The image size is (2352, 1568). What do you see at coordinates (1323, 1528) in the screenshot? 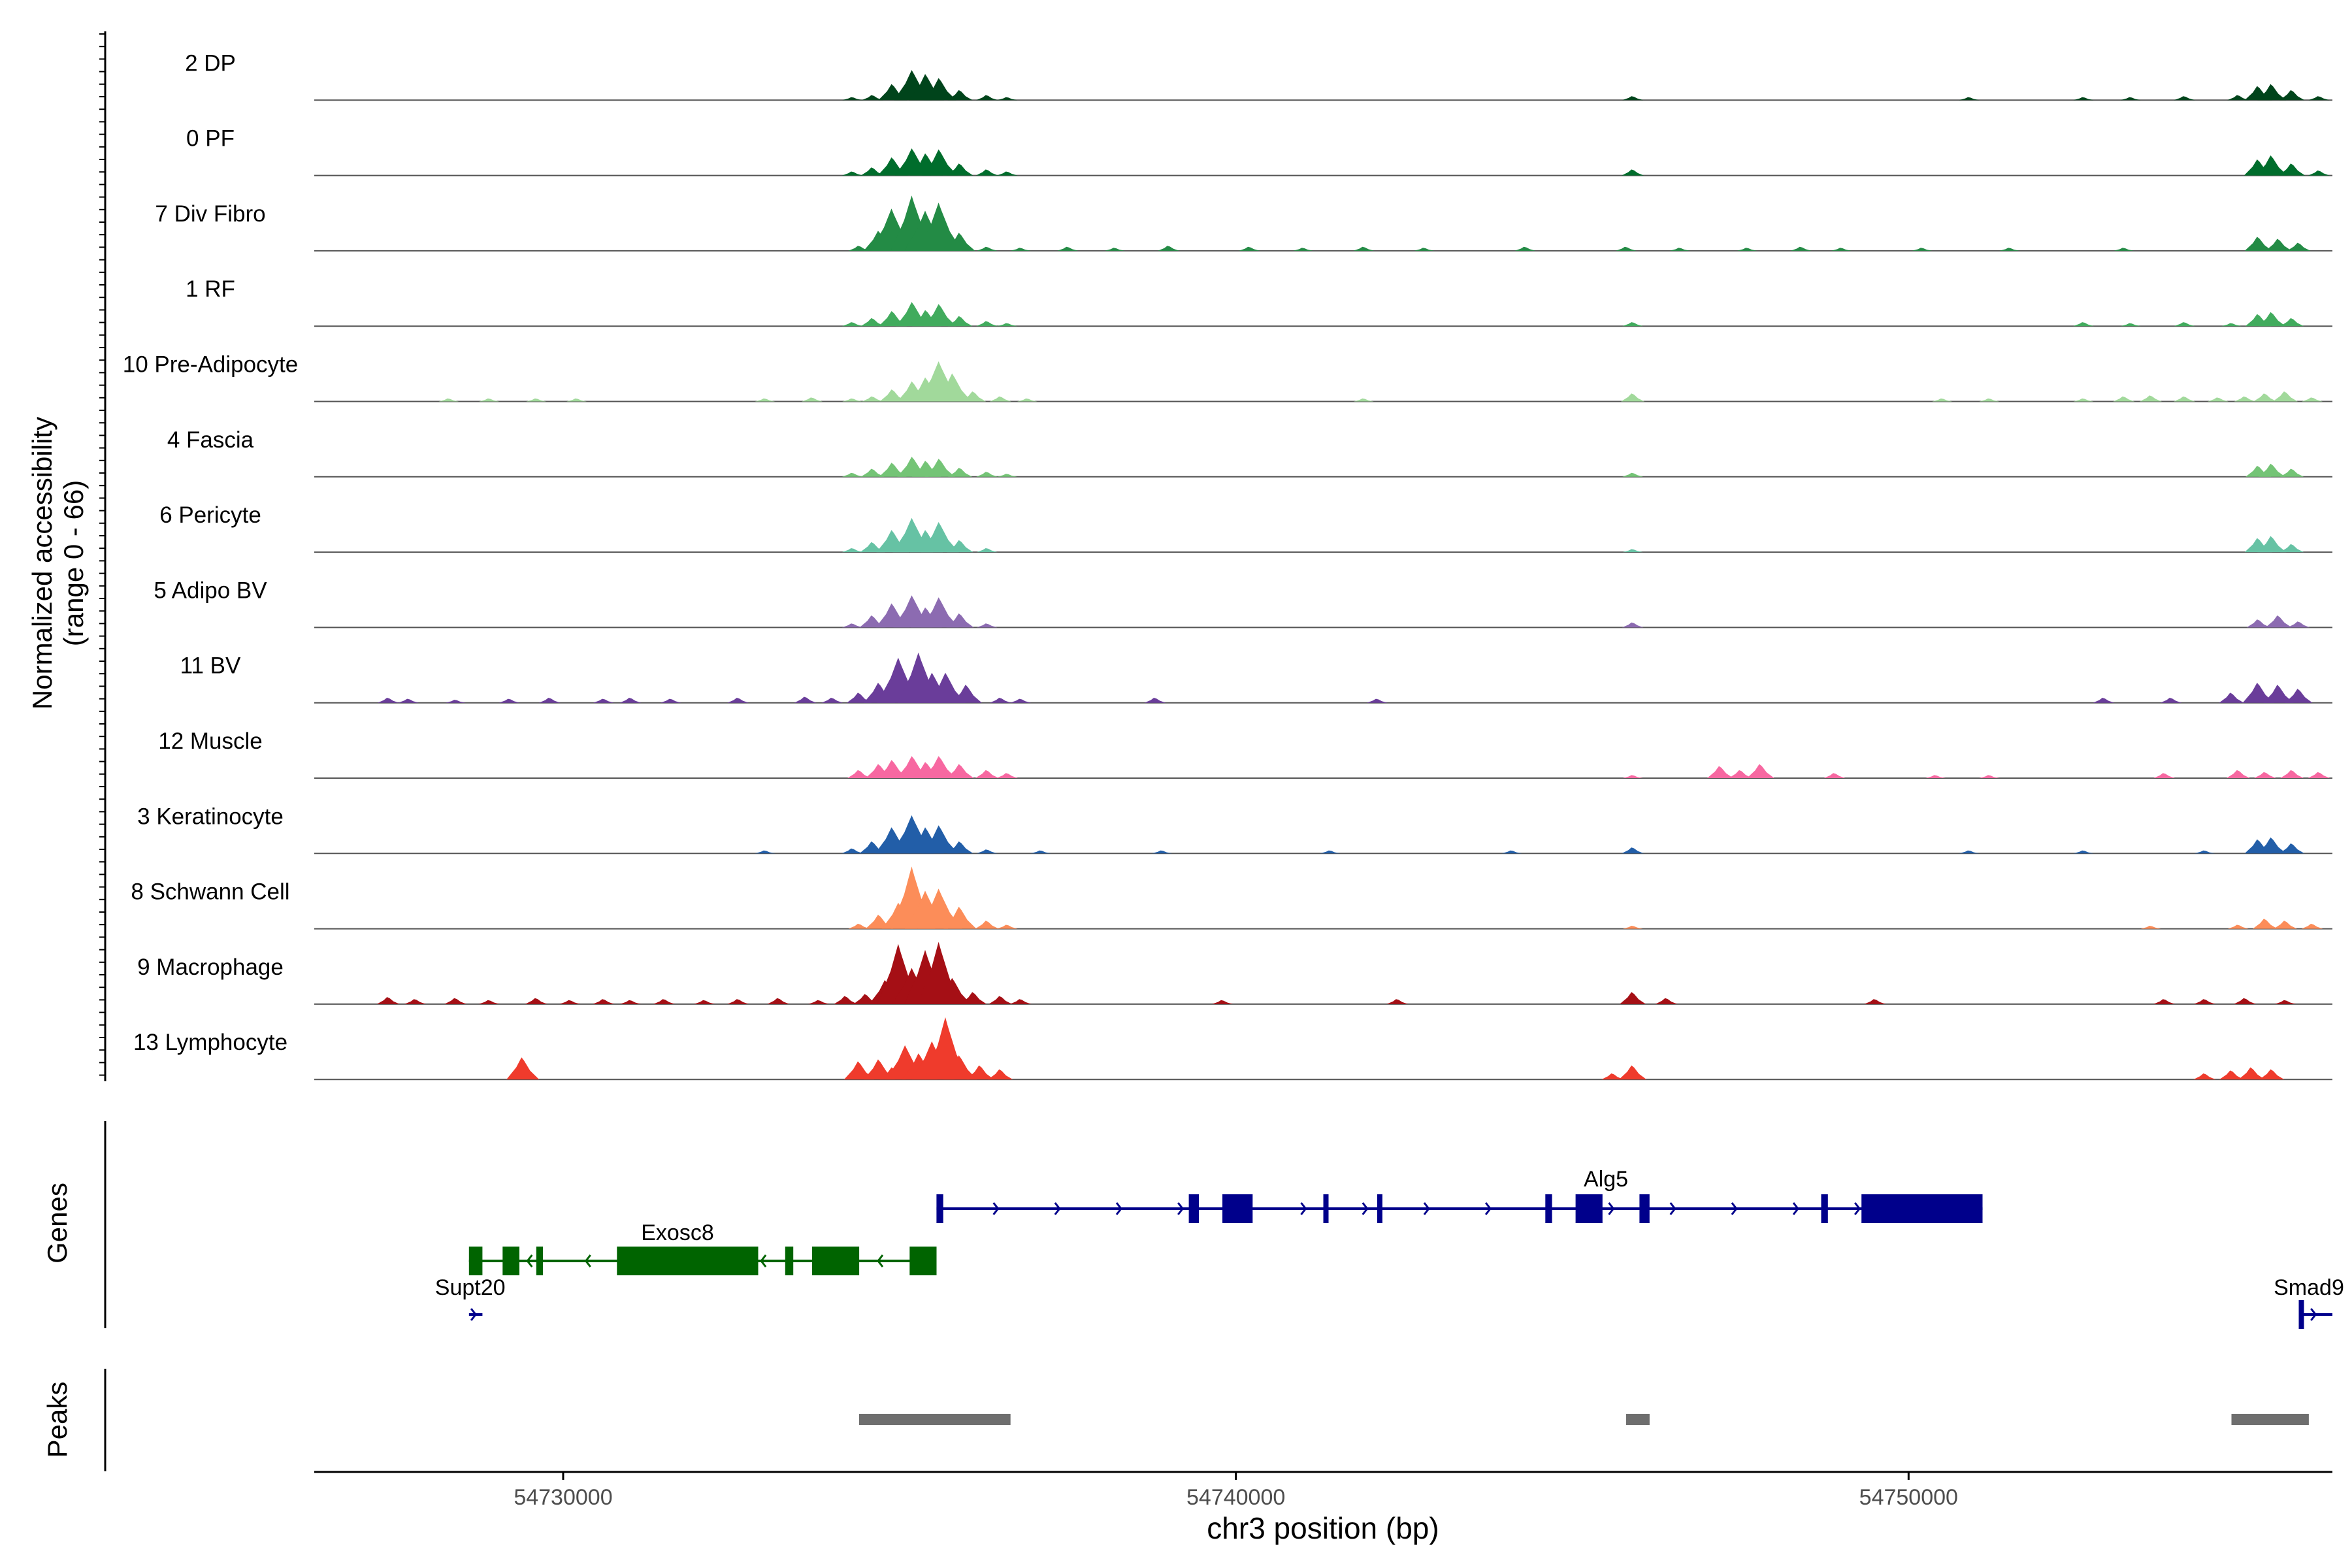
I see `x-axis-label: chr3 position (bp)` at bounding box center [1323, 1528].